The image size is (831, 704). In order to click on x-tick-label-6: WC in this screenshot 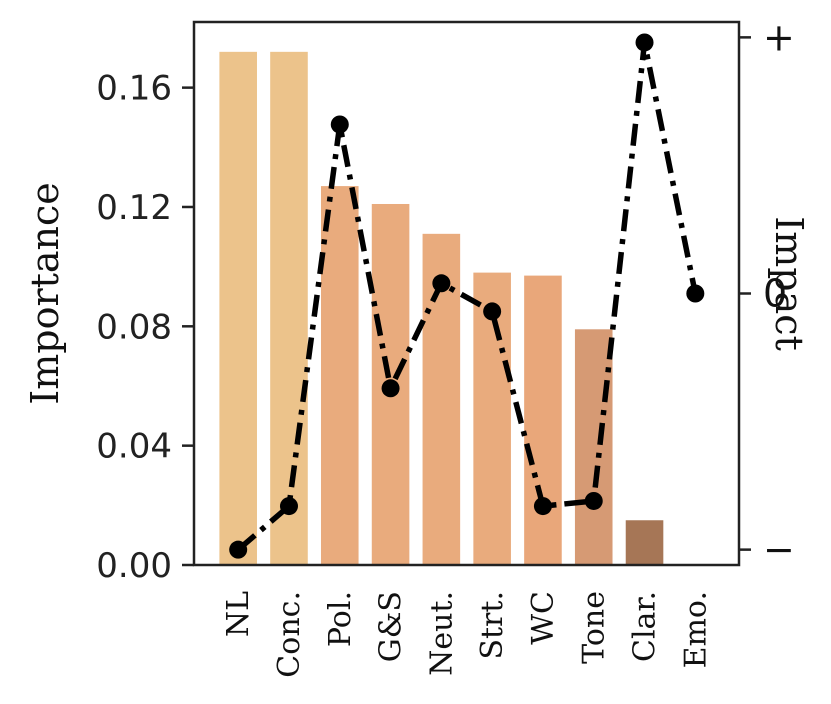, I will do `click(543, 618)`.